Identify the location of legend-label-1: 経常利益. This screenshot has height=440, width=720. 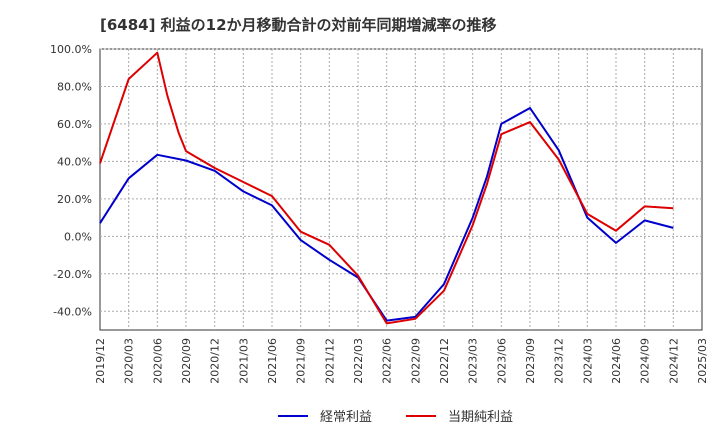
(346, 417).